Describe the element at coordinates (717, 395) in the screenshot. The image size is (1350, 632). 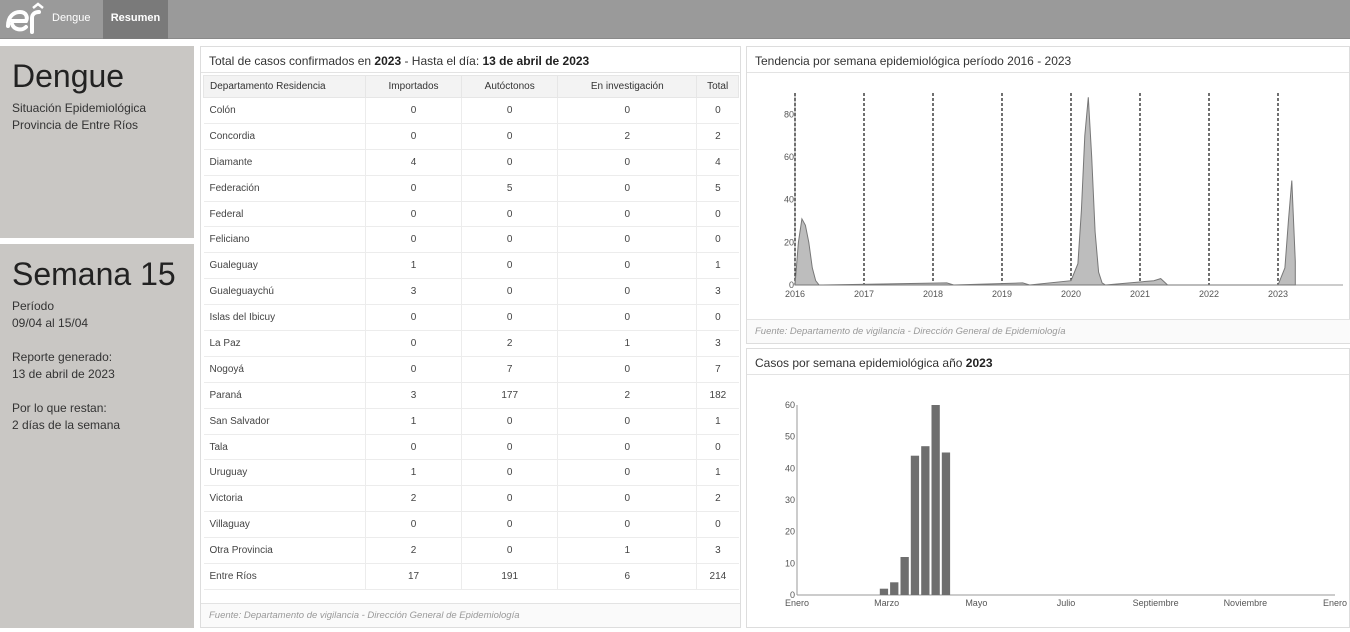
I see `table-cell: 182` at that location.